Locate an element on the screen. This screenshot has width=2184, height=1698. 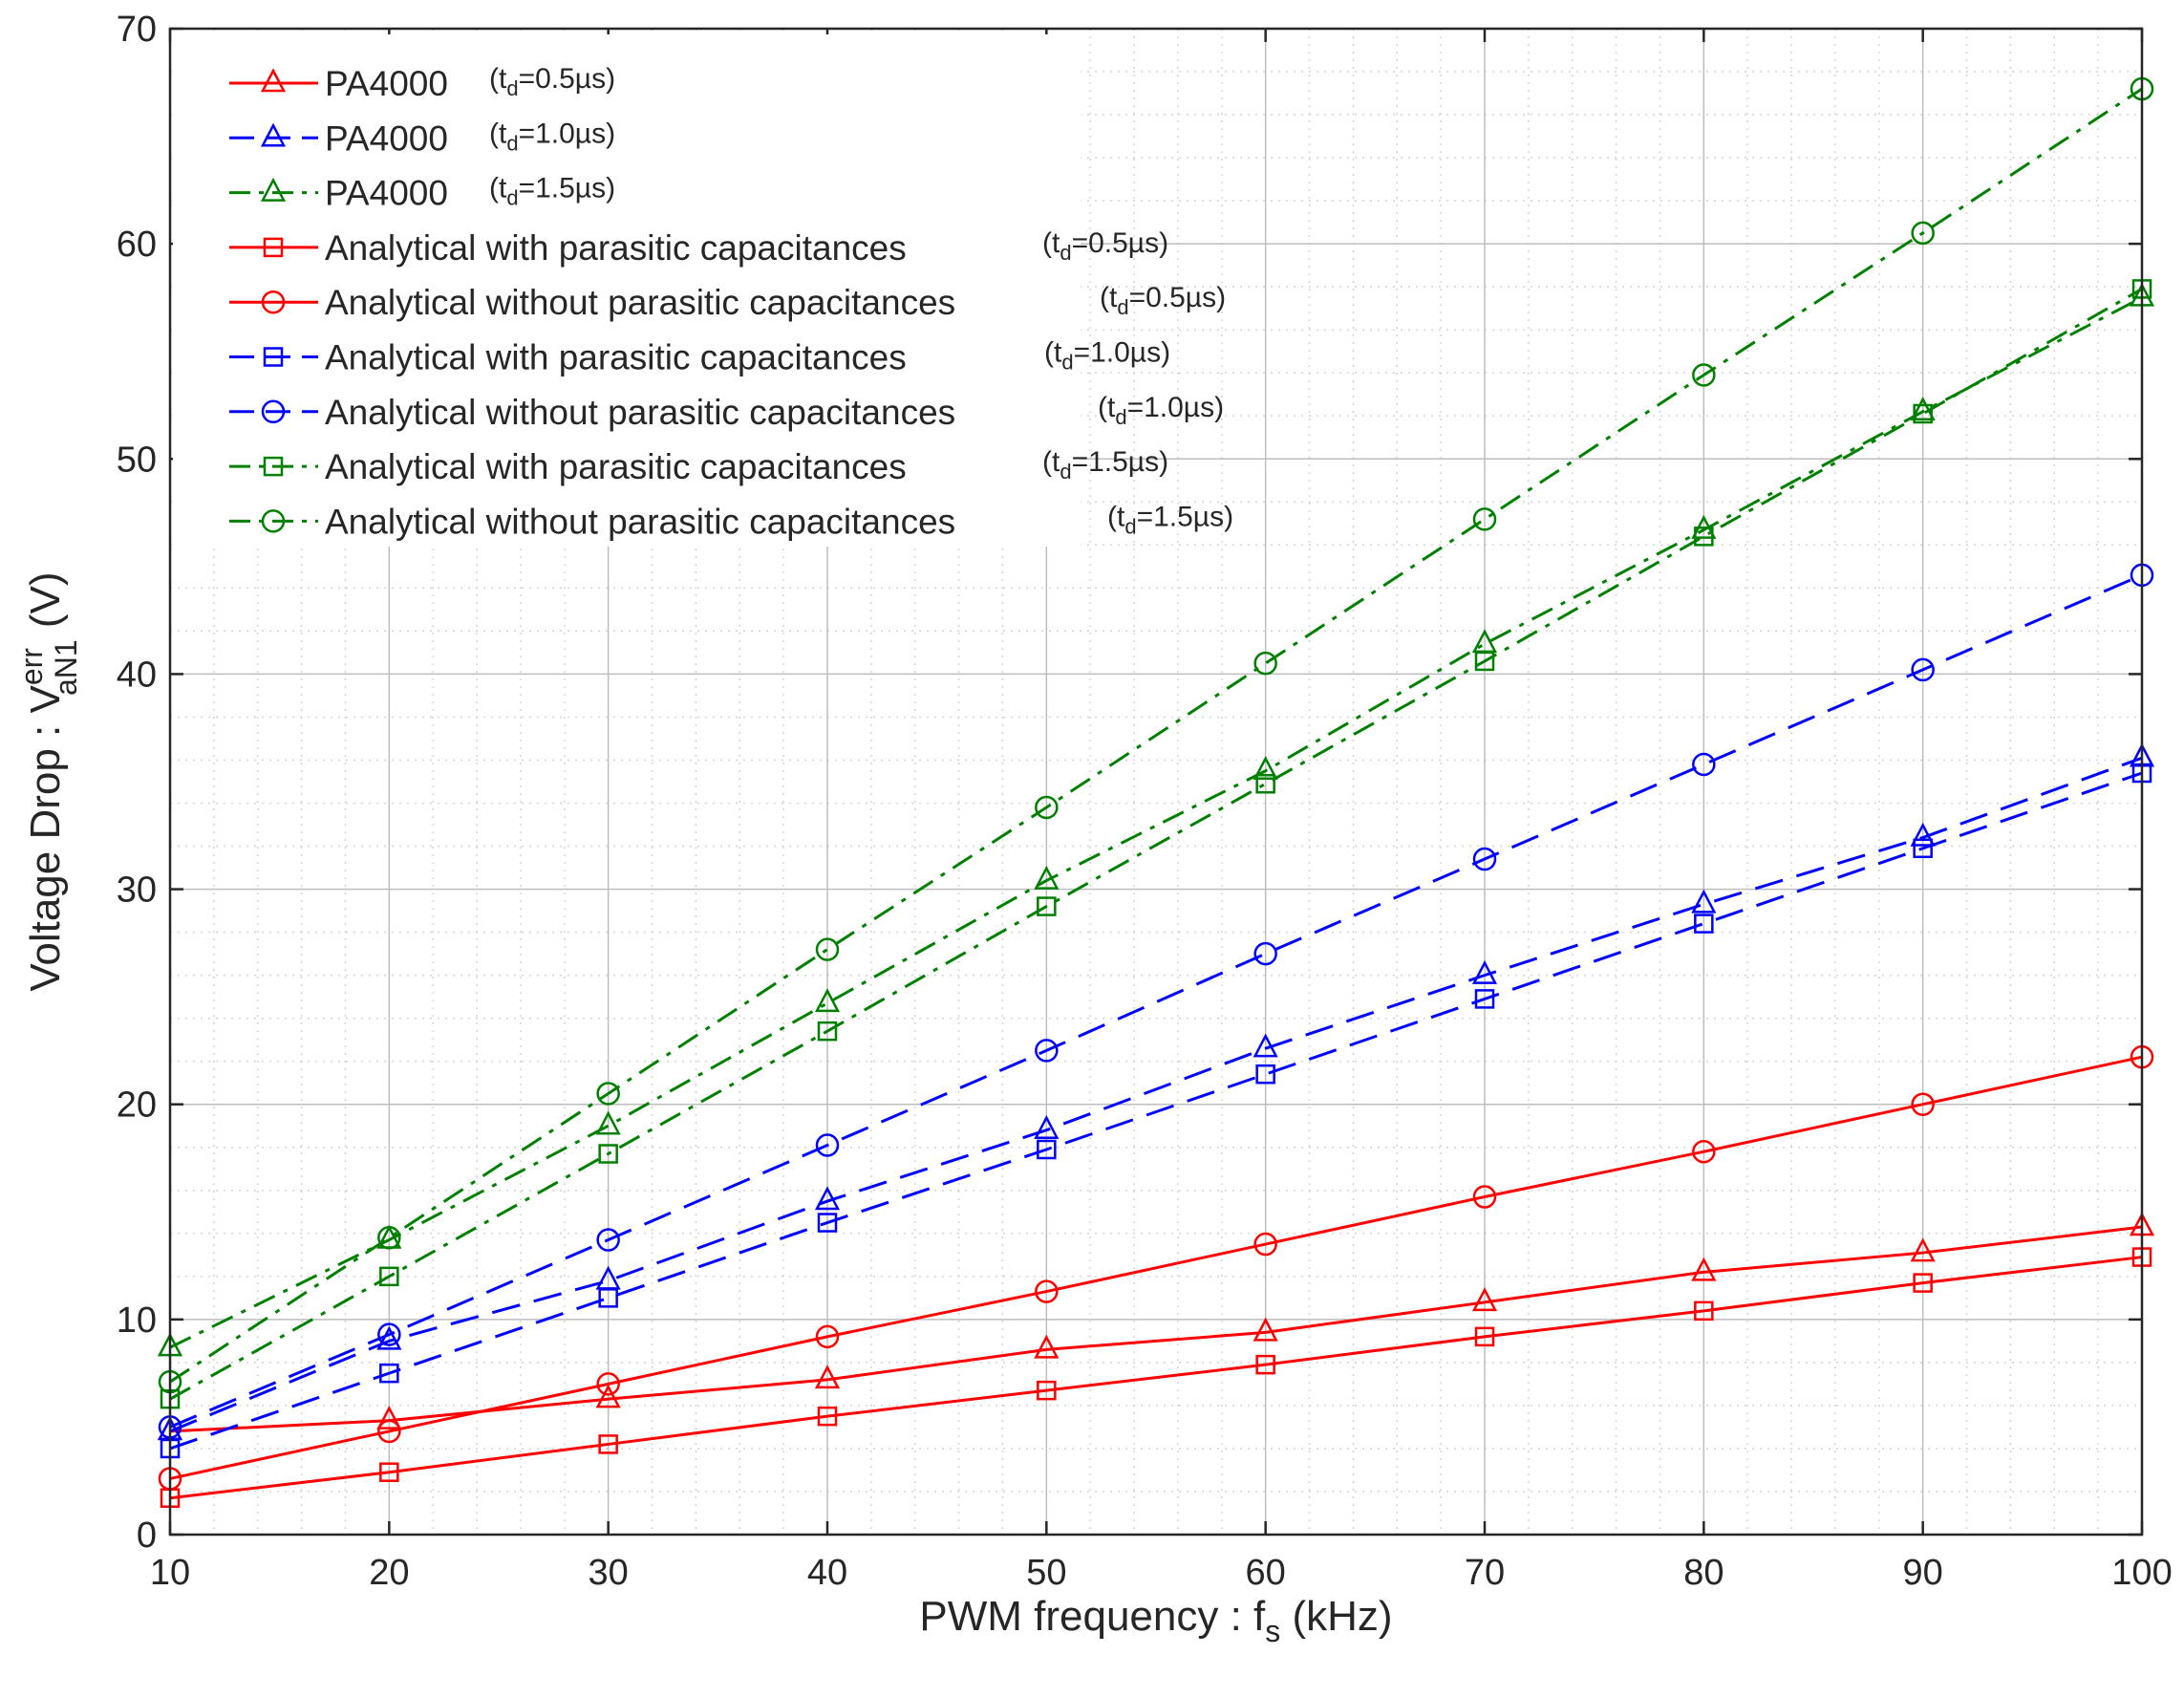
x-tick-label: 70 is located at coordinates (1485, 1573).